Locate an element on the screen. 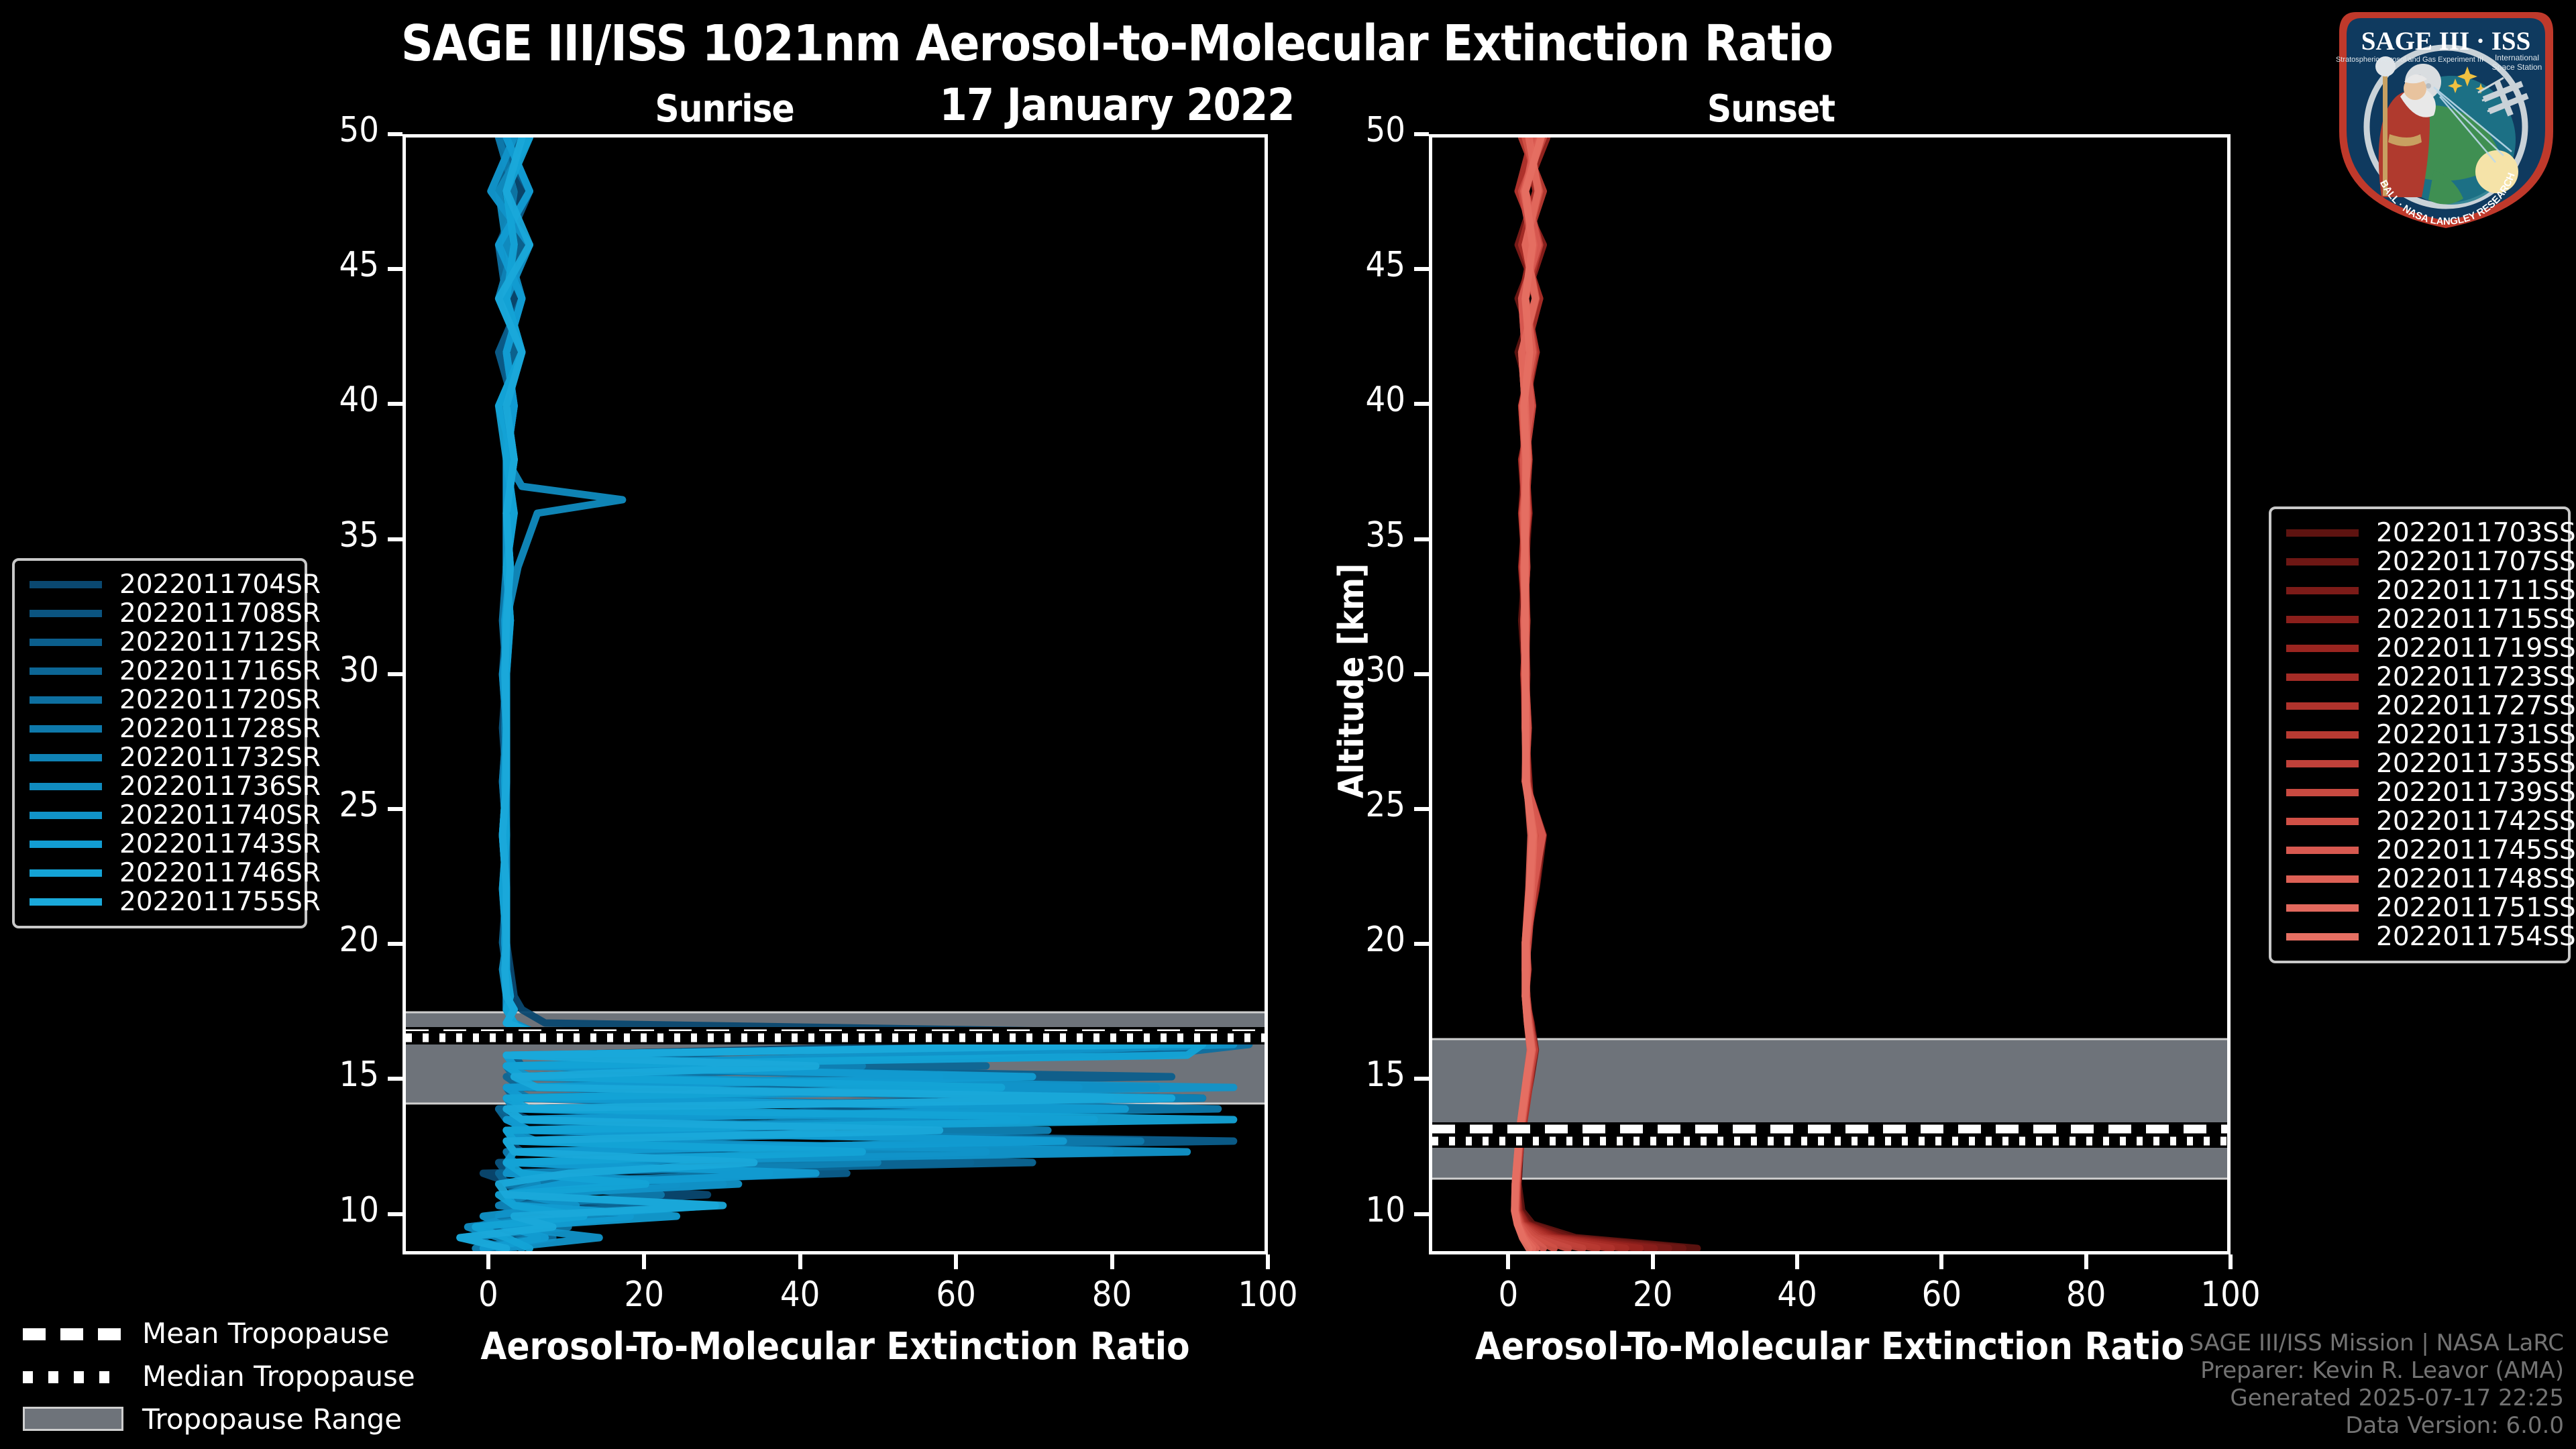 The height and width of the screenshot is (1449, 2576). legend-item: 2022011743SR is located at coordinates (168, 844).